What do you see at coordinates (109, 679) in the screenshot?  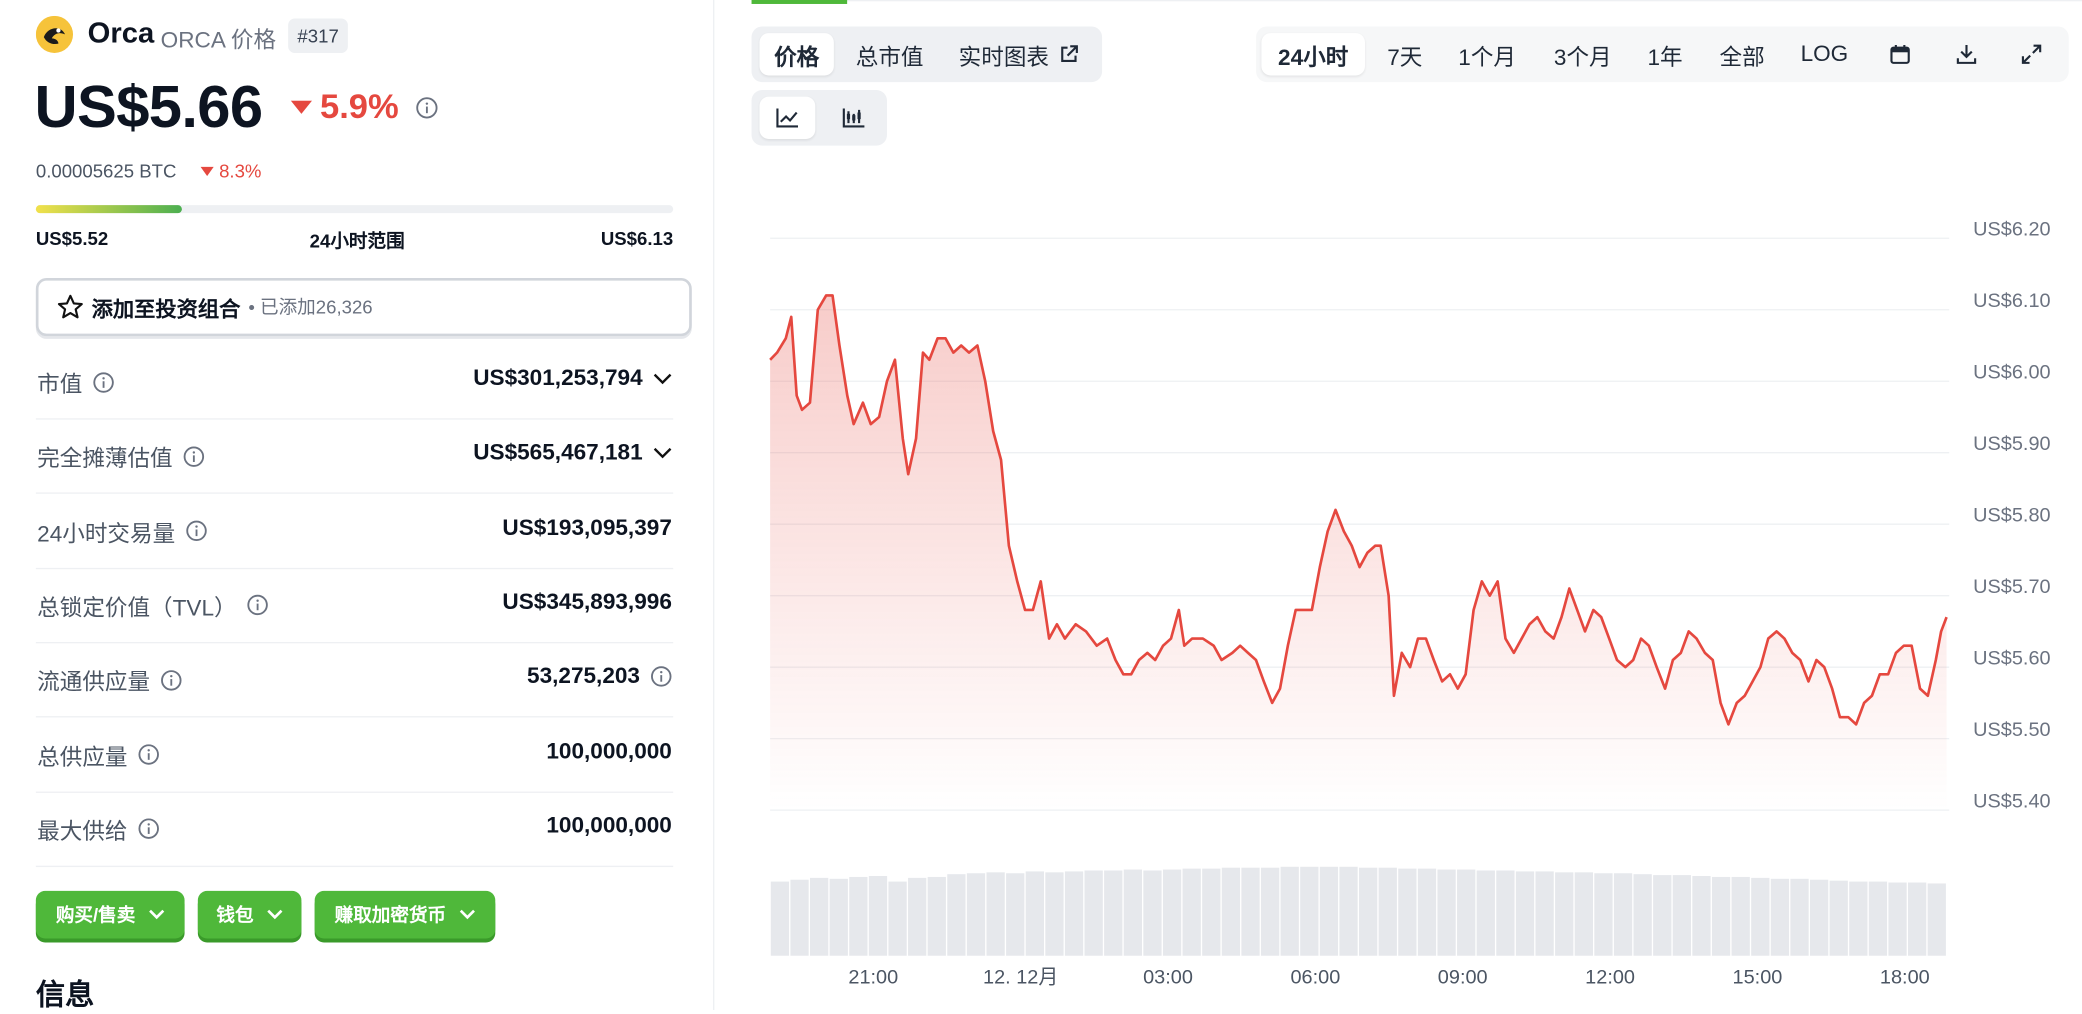 I see `stat-label: 流通供应量` at bounding box center [109, 679].